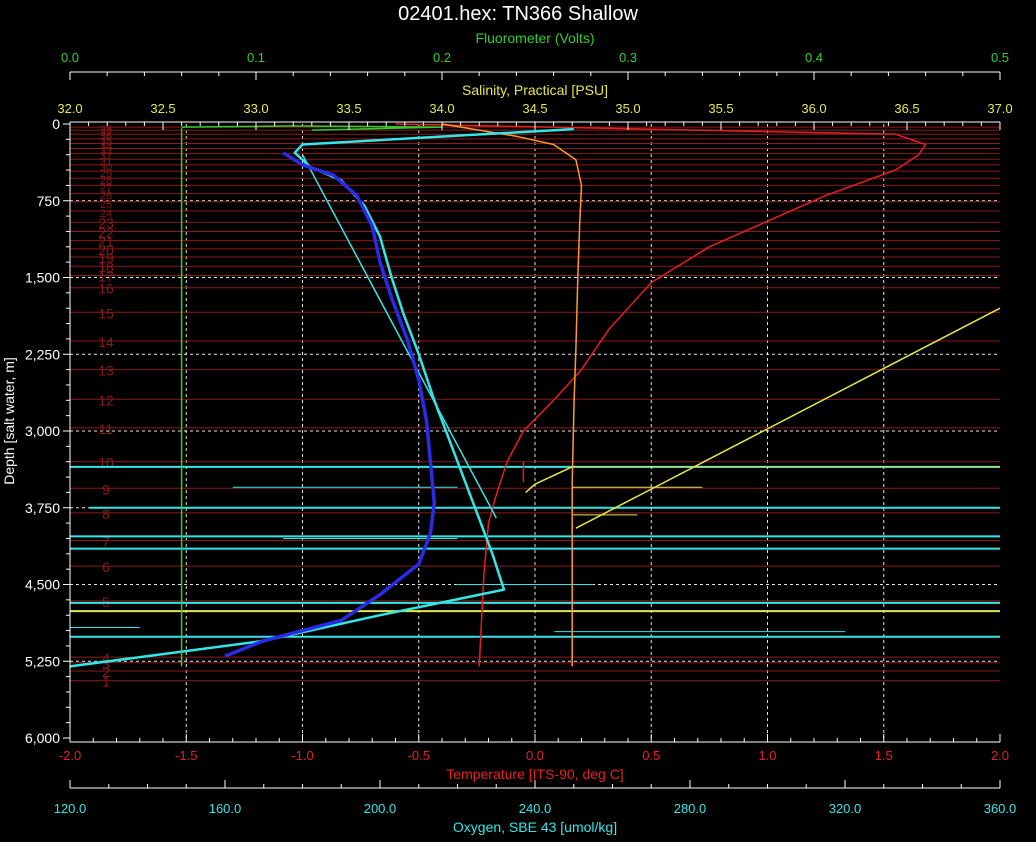 Image resolution: width=1036 pixels, height=842 pixels. I want to click on bottle-marker-label: 31, so click(106, 162).